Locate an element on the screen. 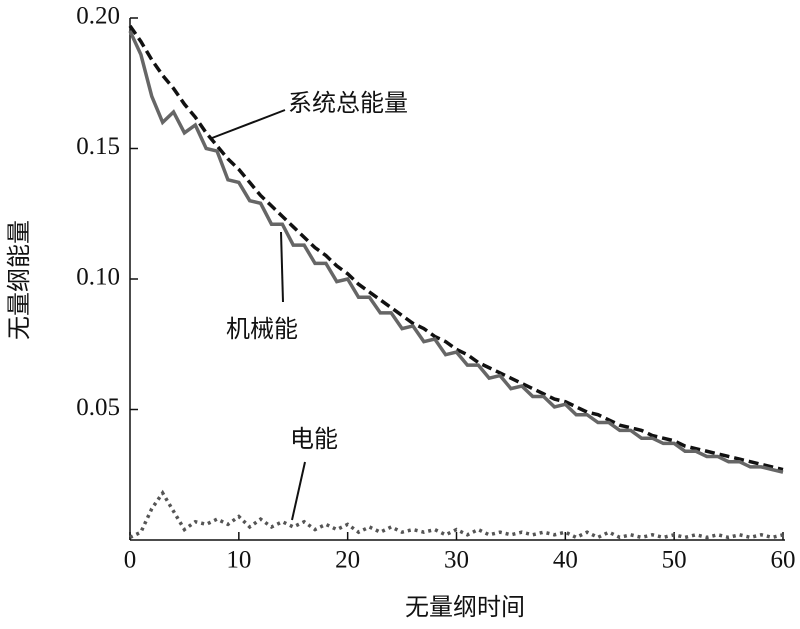 This screenshot has height=629, width=800. annotation: 电能 is located at coordinates (314, 439).